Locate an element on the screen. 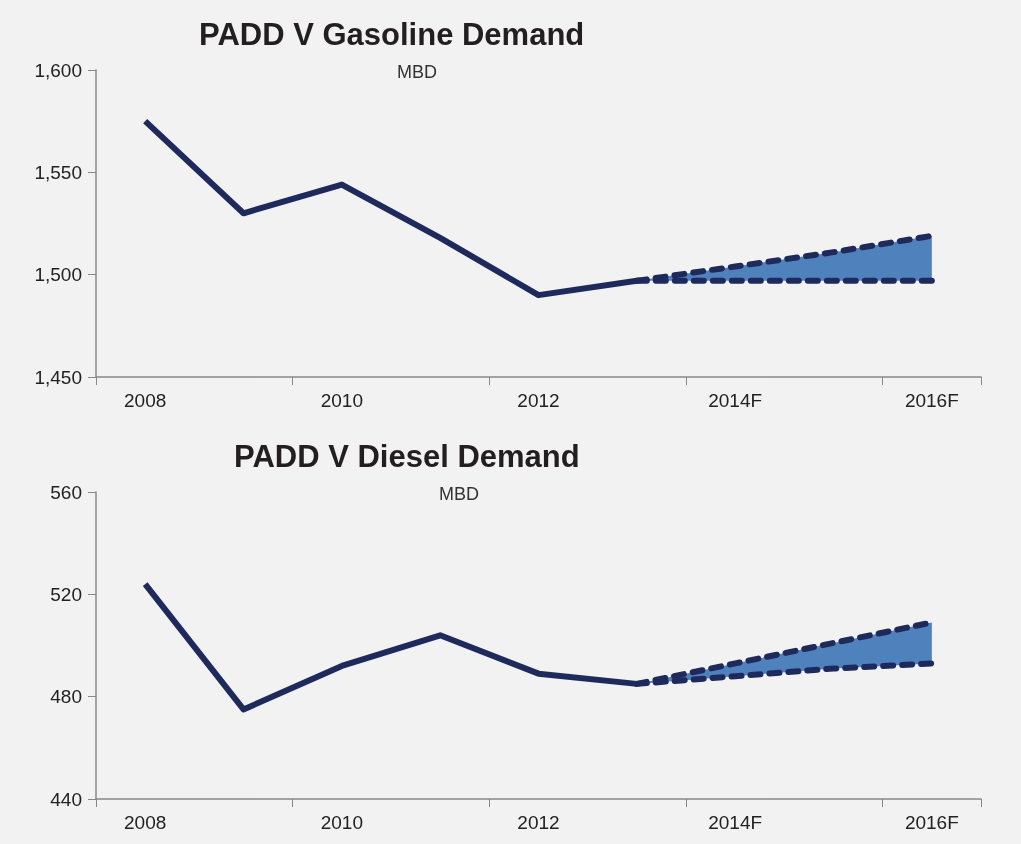 The width and height of the screenshot is (1021, 844). y-tick-label: 1,500 is located at coordinates (58, 275).